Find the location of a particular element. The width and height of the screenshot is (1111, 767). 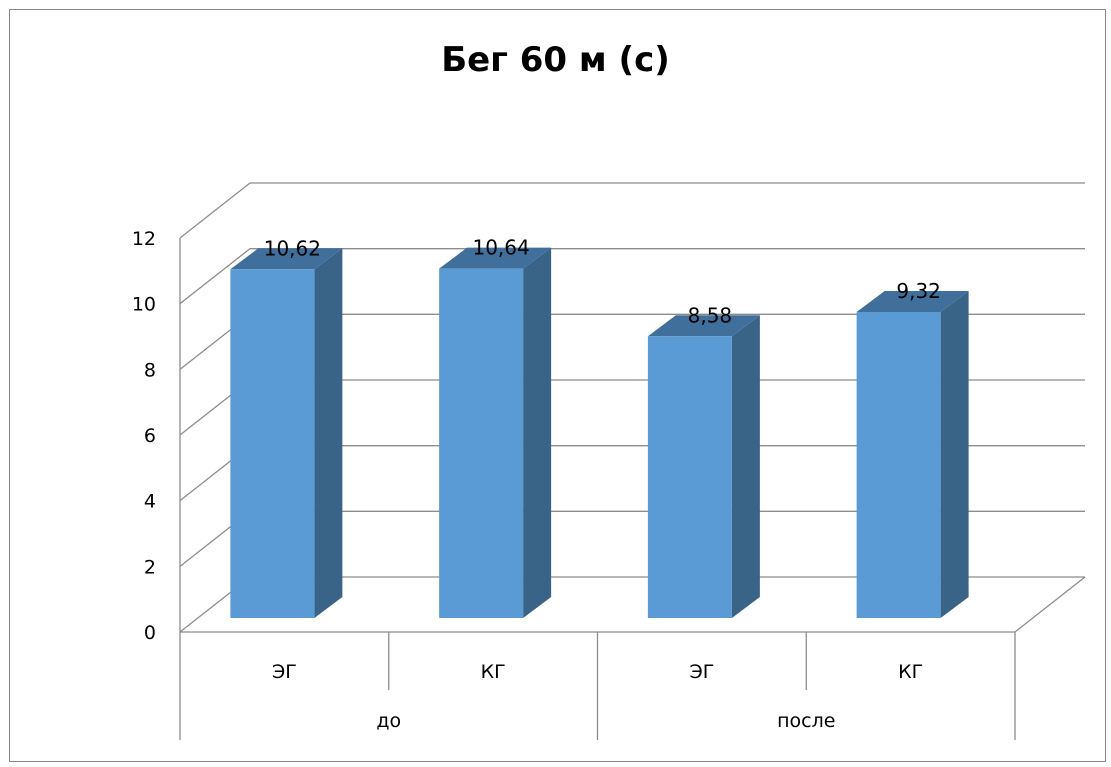

data-label: 8,58 is located at coordinates (710, 315).